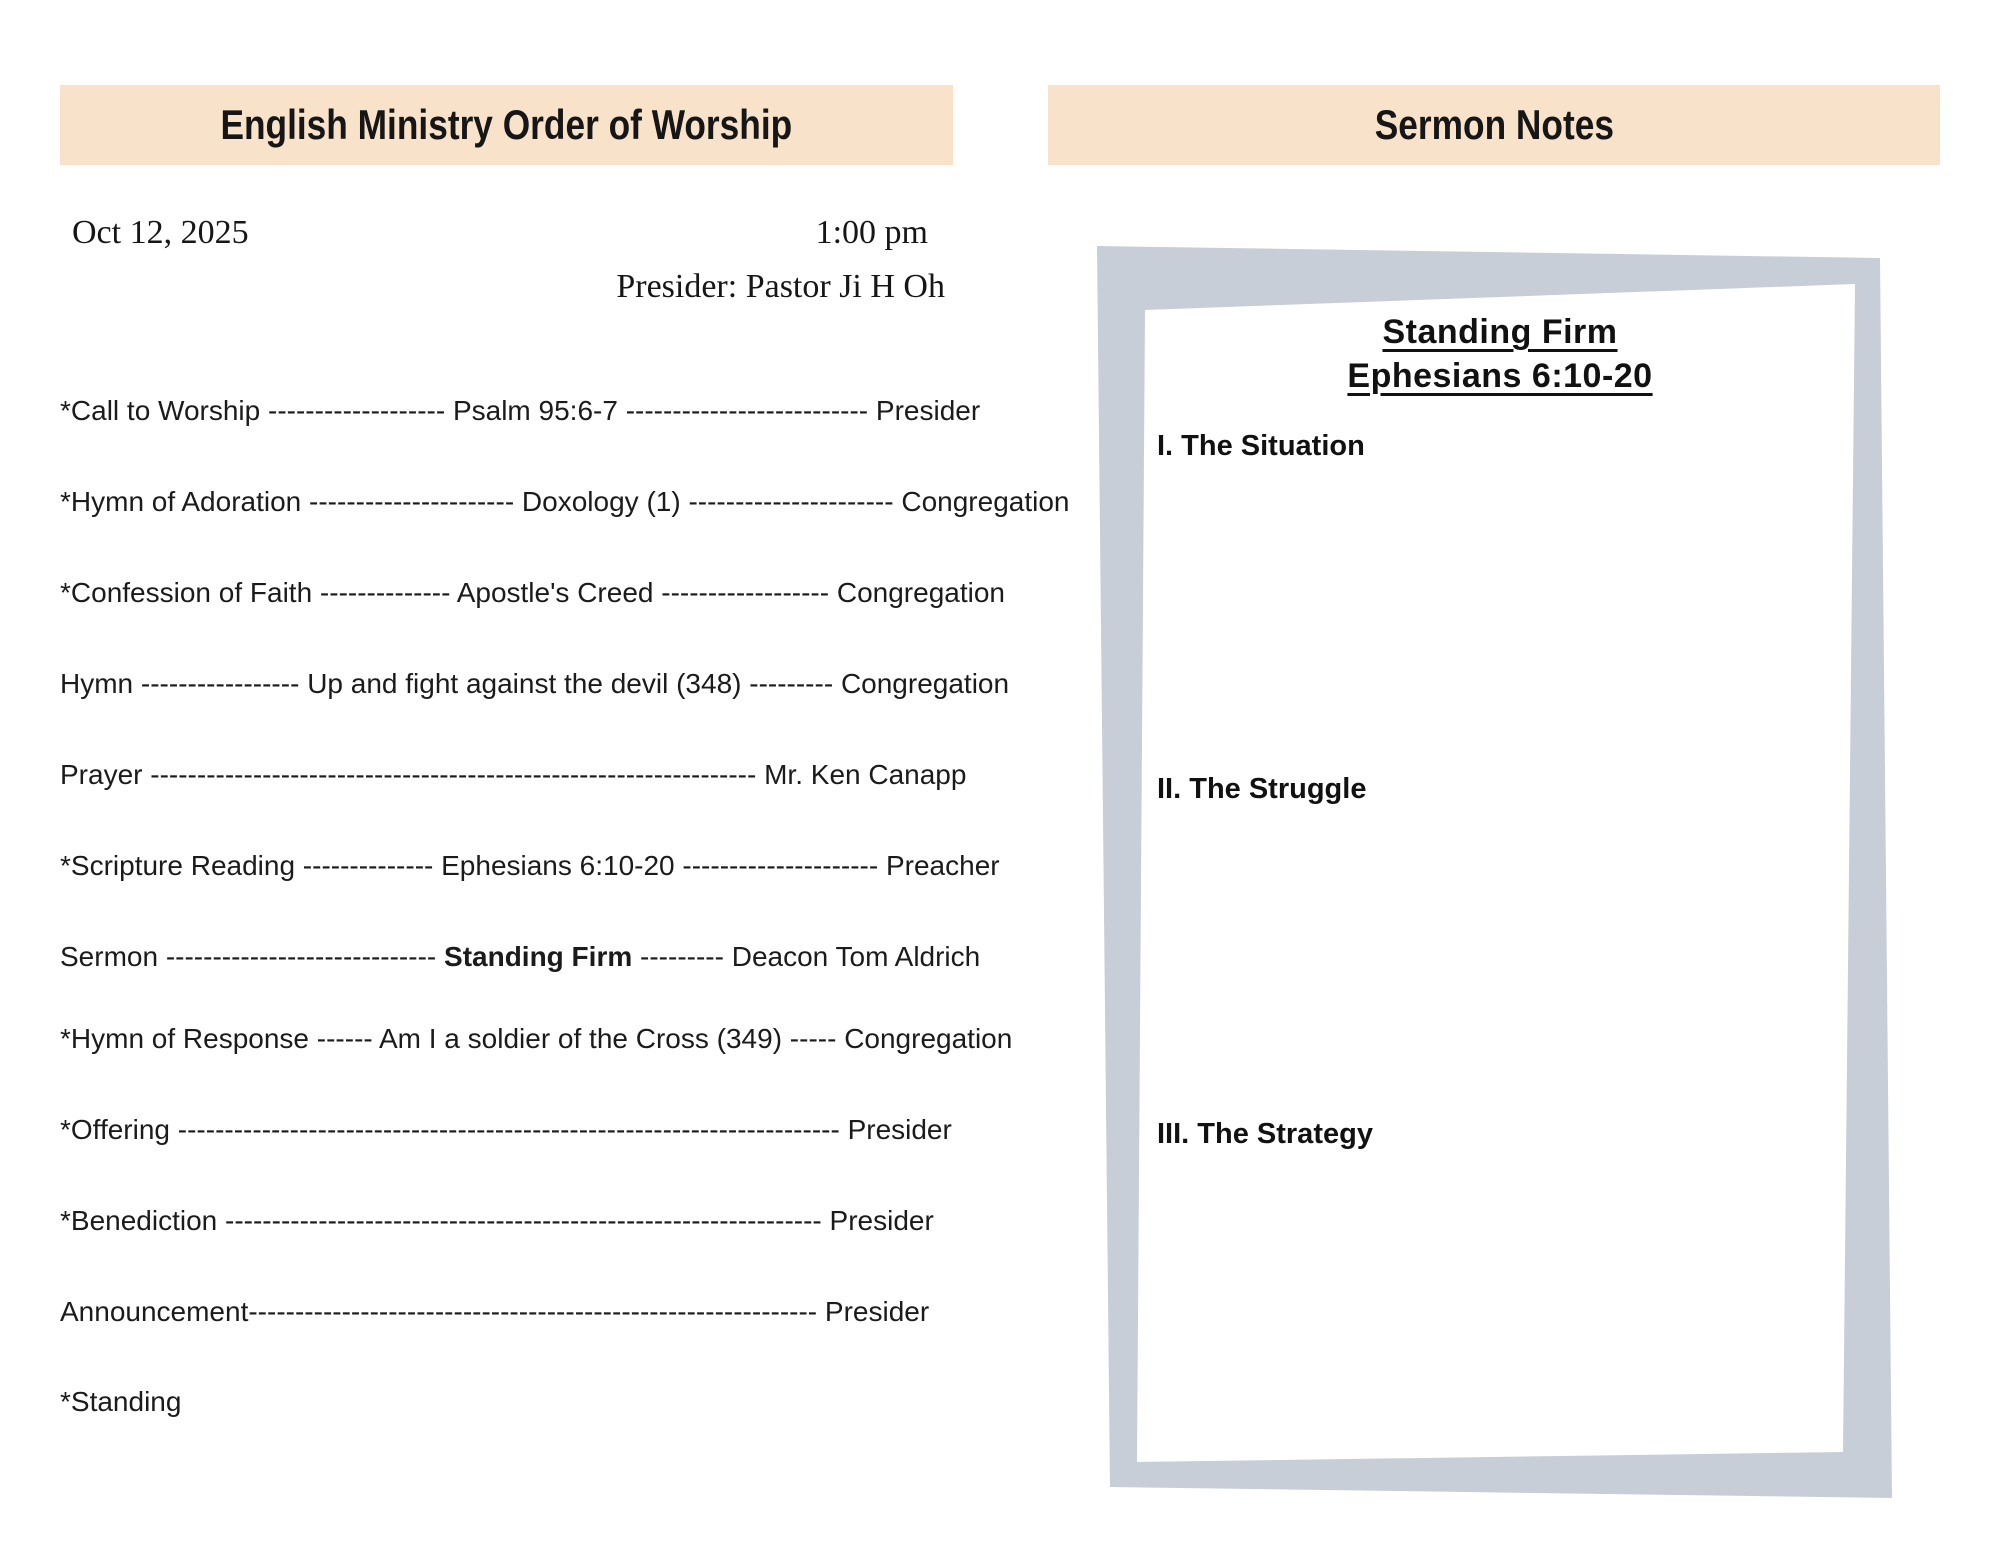 The height and width of the screenshot is (1545, 2000). I want to click on outline-section-struggle: II. The Struggle, so click(1262, 789).